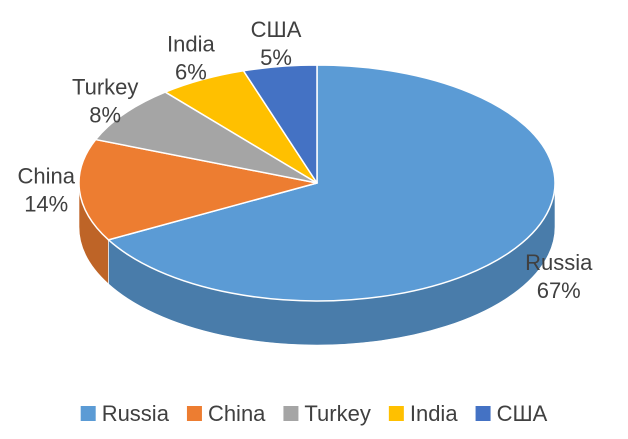 Image resolution: width=628 pixels, height=439 pixels. What do you see at coordinates (559, 262) in the screenshot?
I see `slice-label-russia: Russia` at bounding box center [559, 262].